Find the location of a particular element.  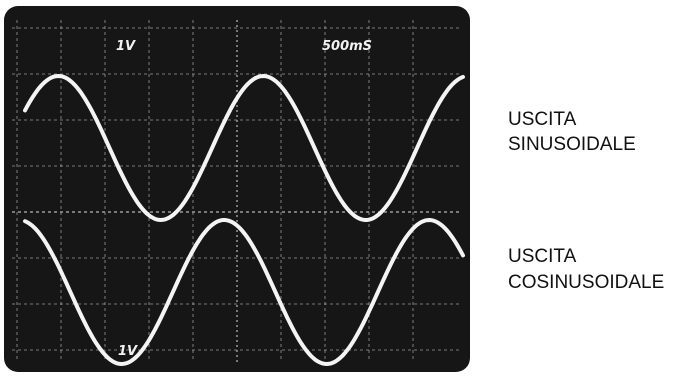

time-div-label: 500mS is located at coordinates (347, 46).